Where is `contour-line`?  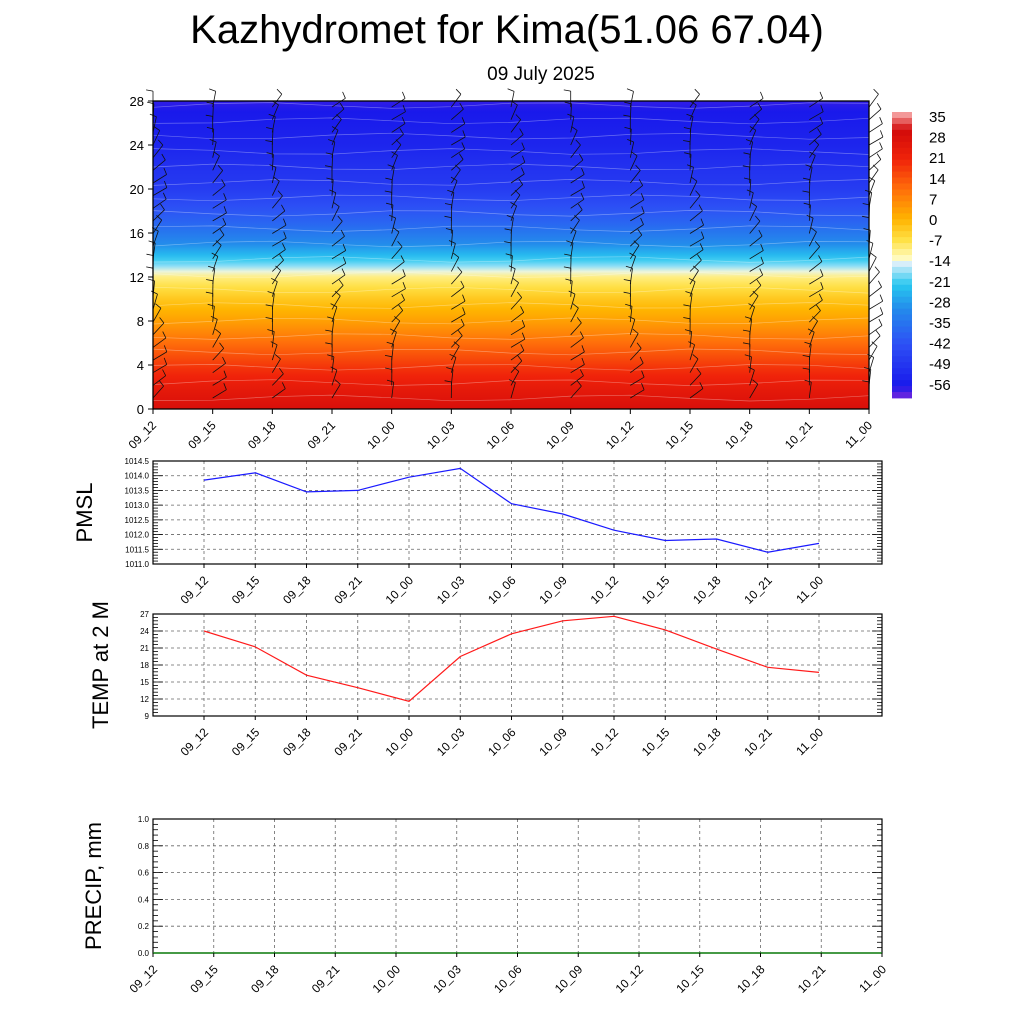 contour-line is located at coordinates (511, 213).